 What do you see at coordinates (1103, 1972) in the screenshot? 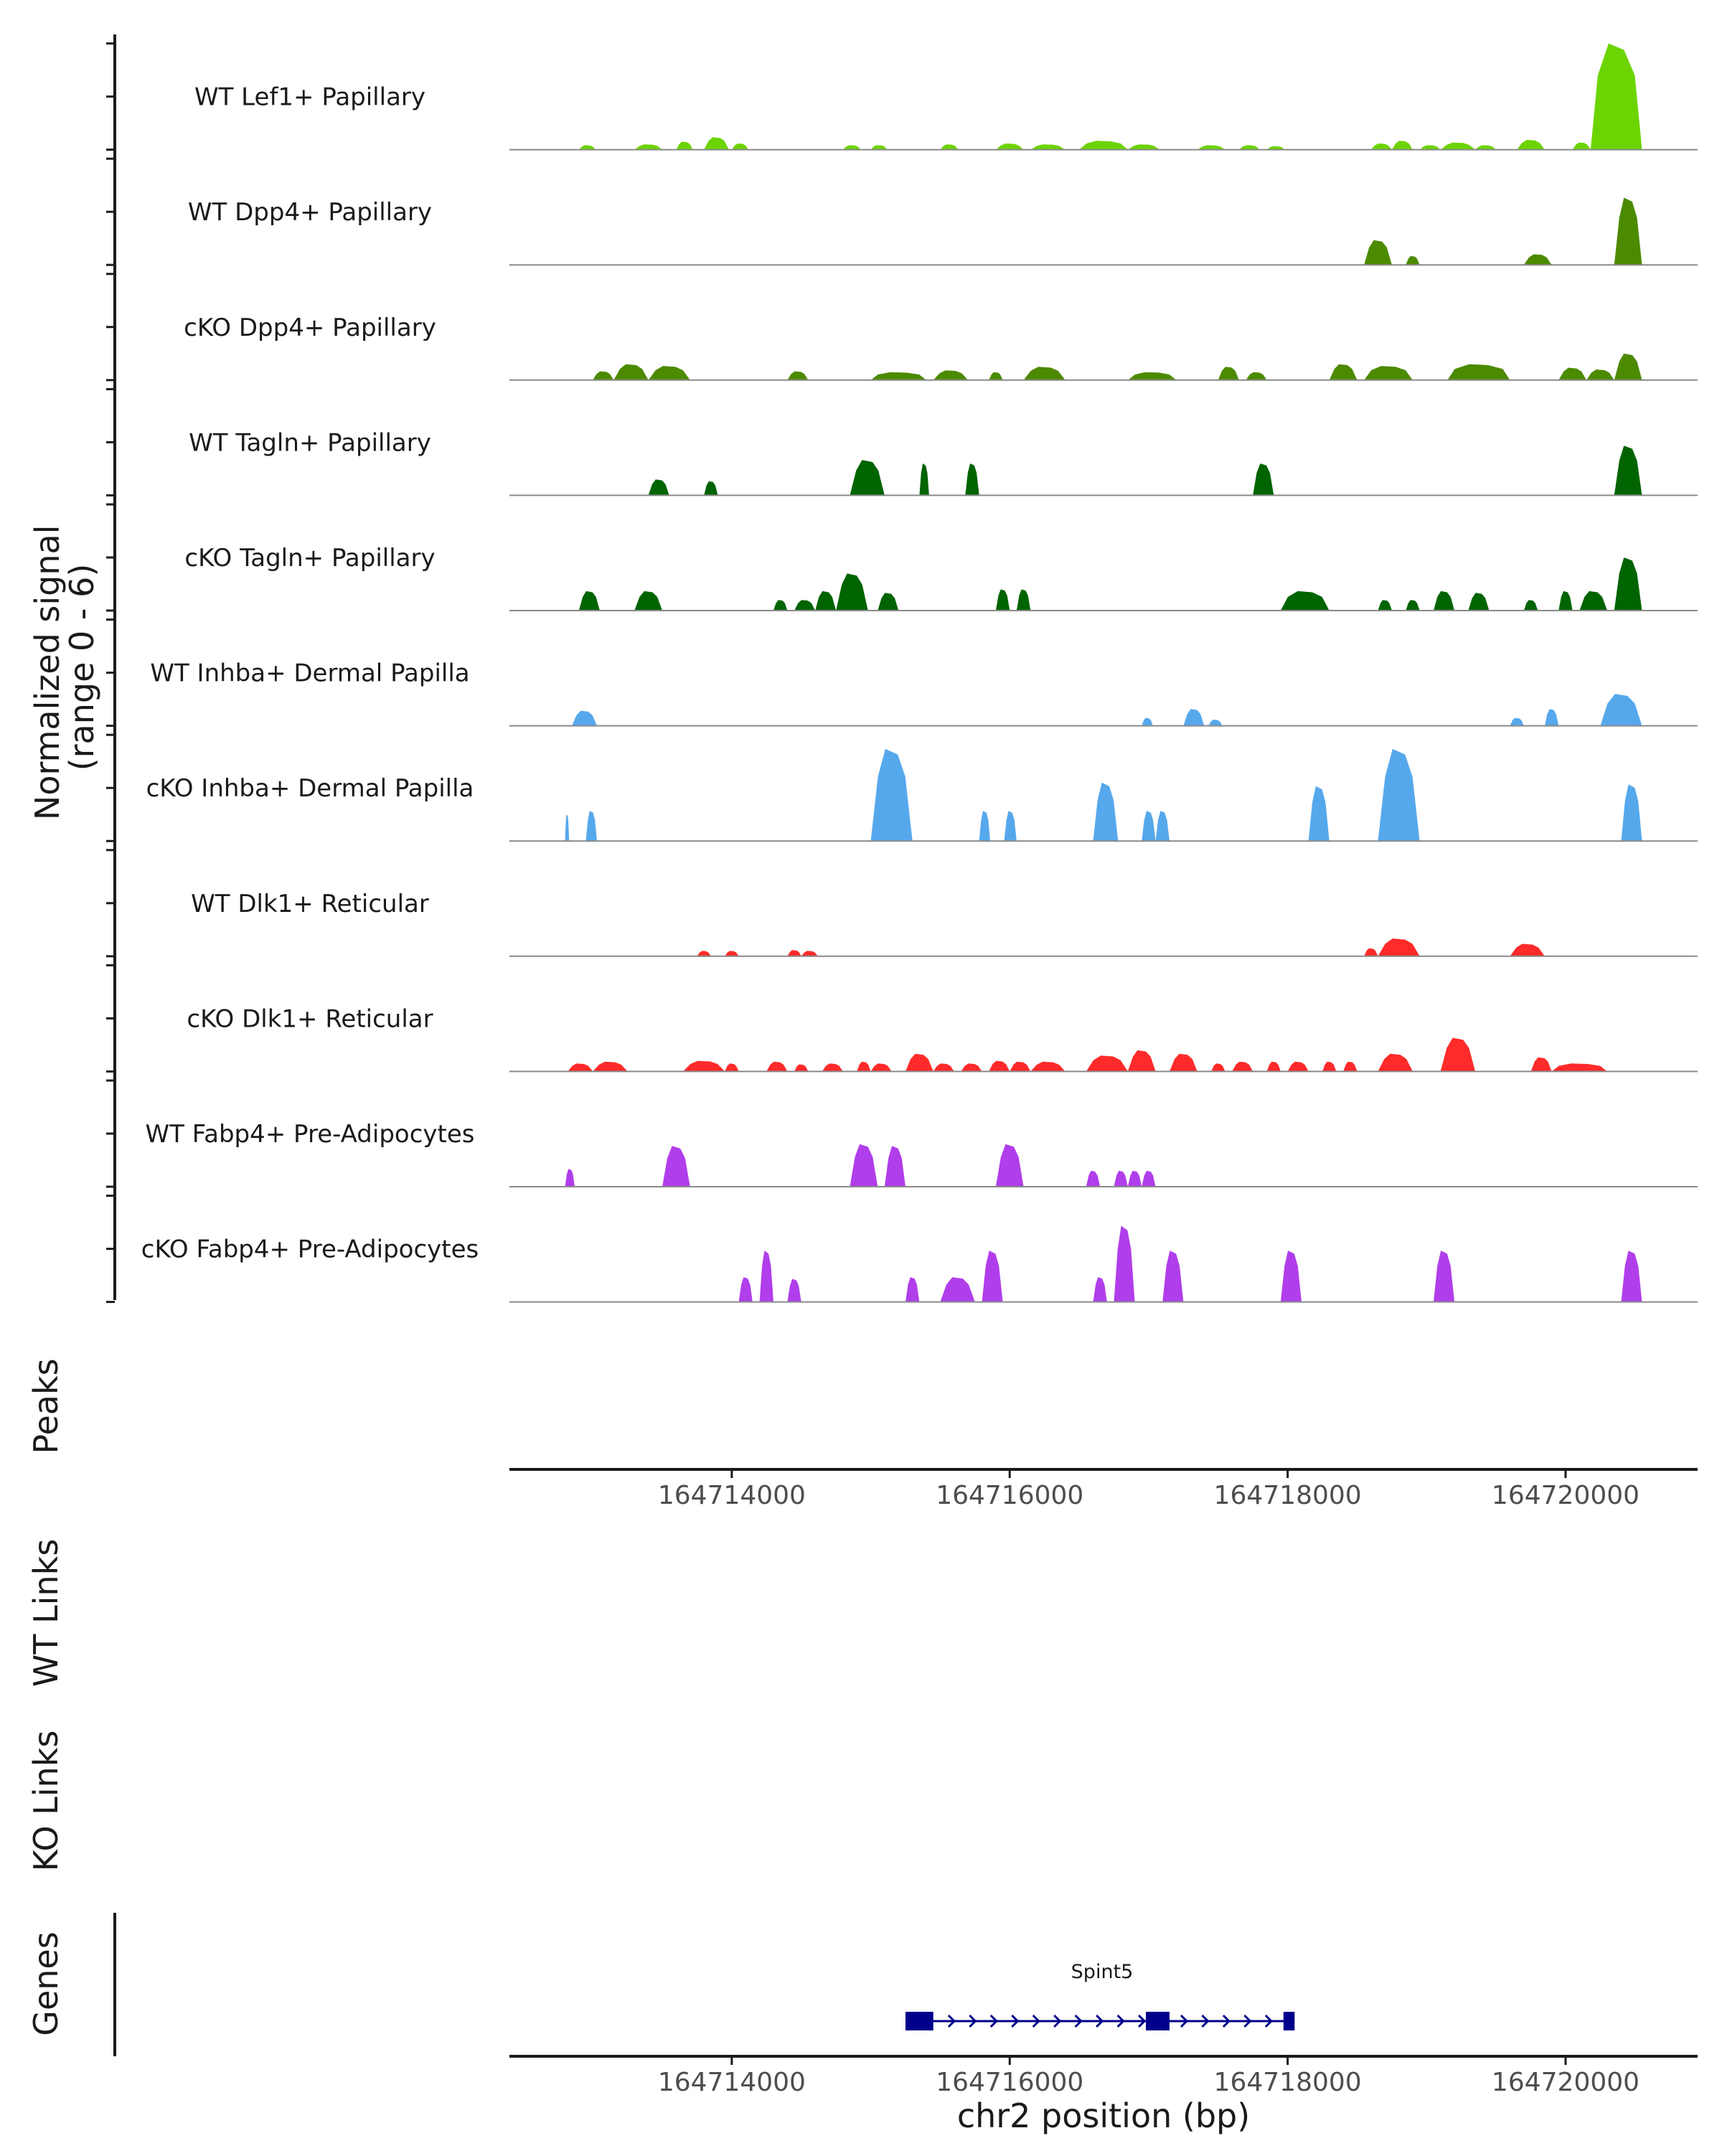
I see `gene-label-spint5: Spint5` at bounding box center [1103, 1972].